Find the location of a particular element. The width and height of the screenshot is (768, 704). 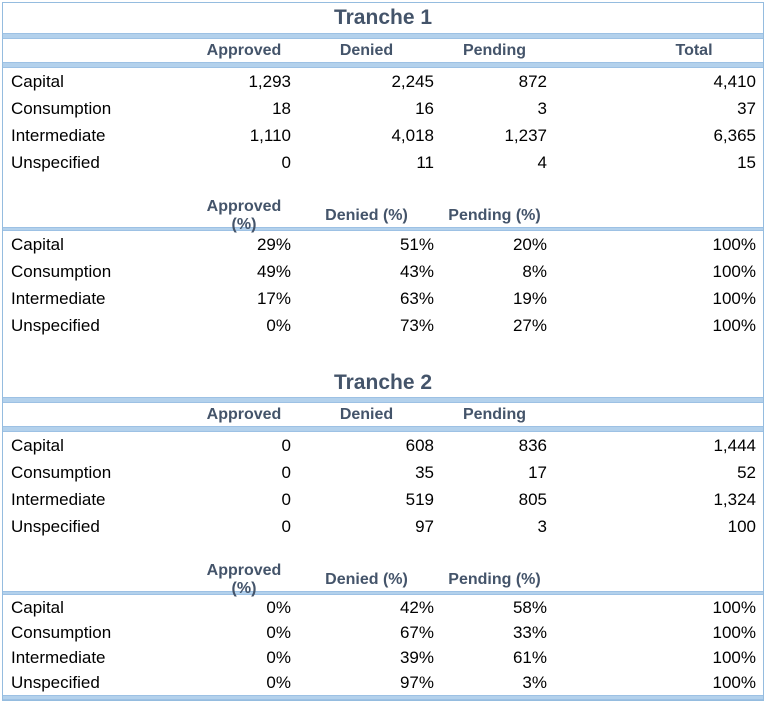

cell-total: 15 is located at coordinates (746, 162).